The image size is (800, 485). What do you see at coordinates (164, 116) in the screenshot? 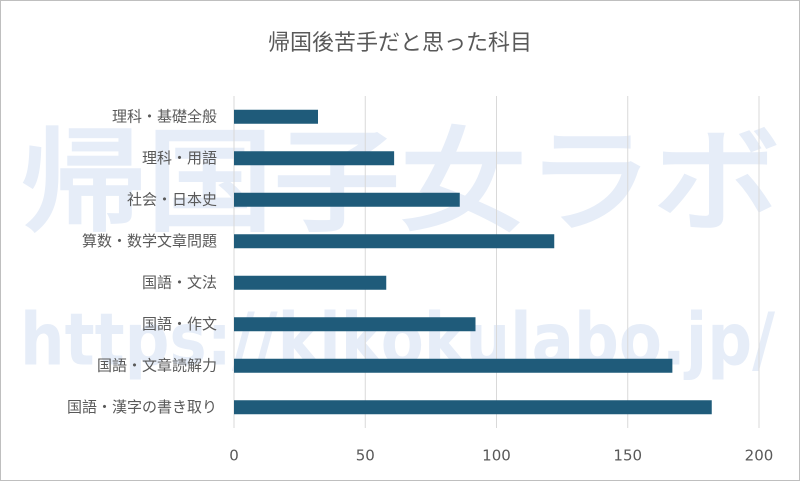
I see `y-tick-label: 理科・基礎全般` at bounding box center [164, 116].